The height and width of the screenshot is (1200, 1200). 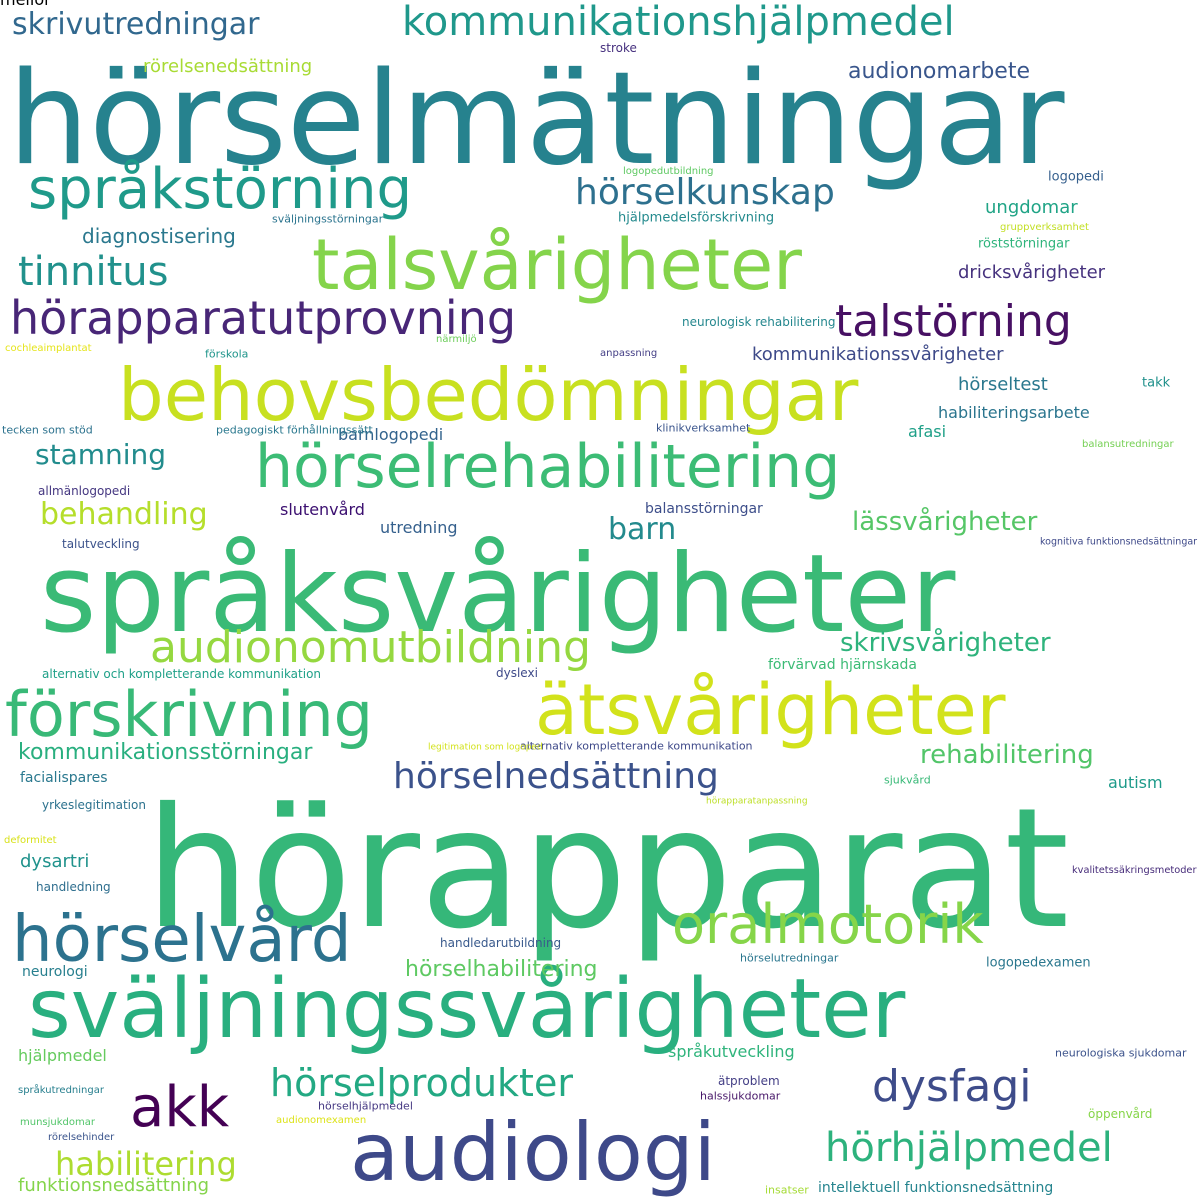 What do you see at coordinates (64, 778) in the screenshot?
I see `word: facialispares` at bounding box center [64, 778].